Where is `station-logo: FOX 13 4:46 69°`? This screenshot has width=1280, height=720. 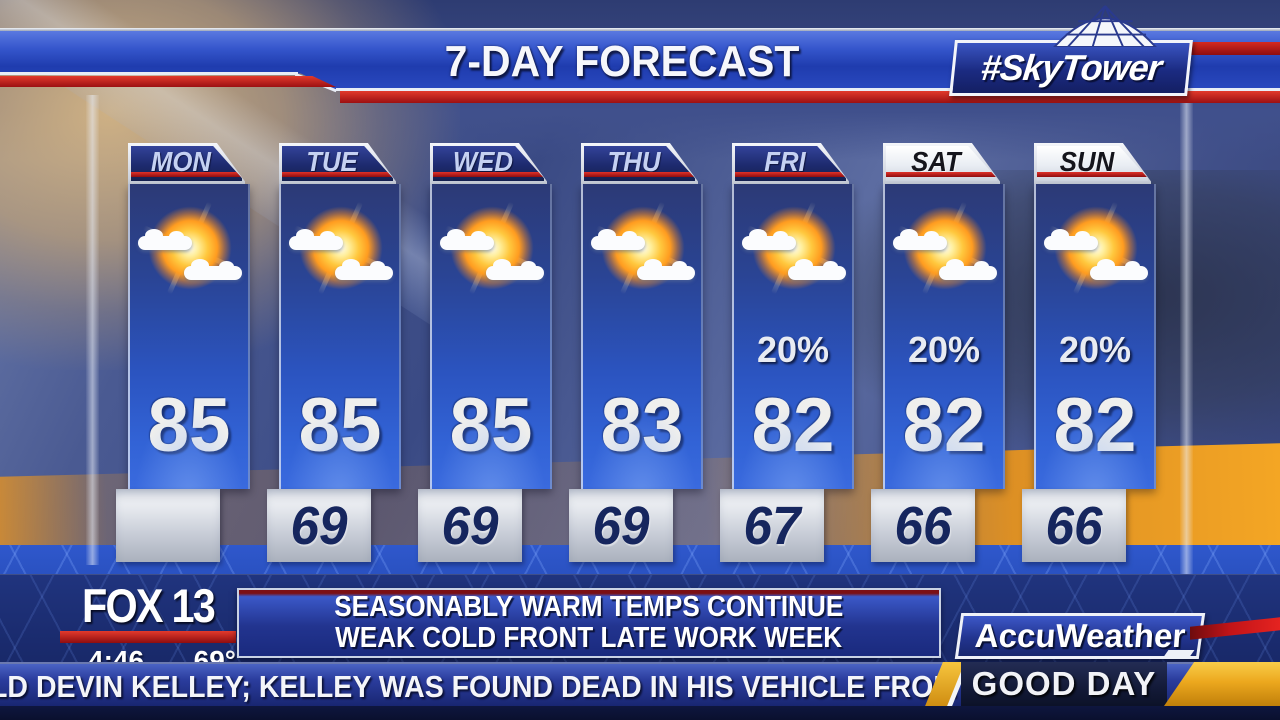
station-logo: FOX 13 4:46 69° is located at coordinates (148, 627).